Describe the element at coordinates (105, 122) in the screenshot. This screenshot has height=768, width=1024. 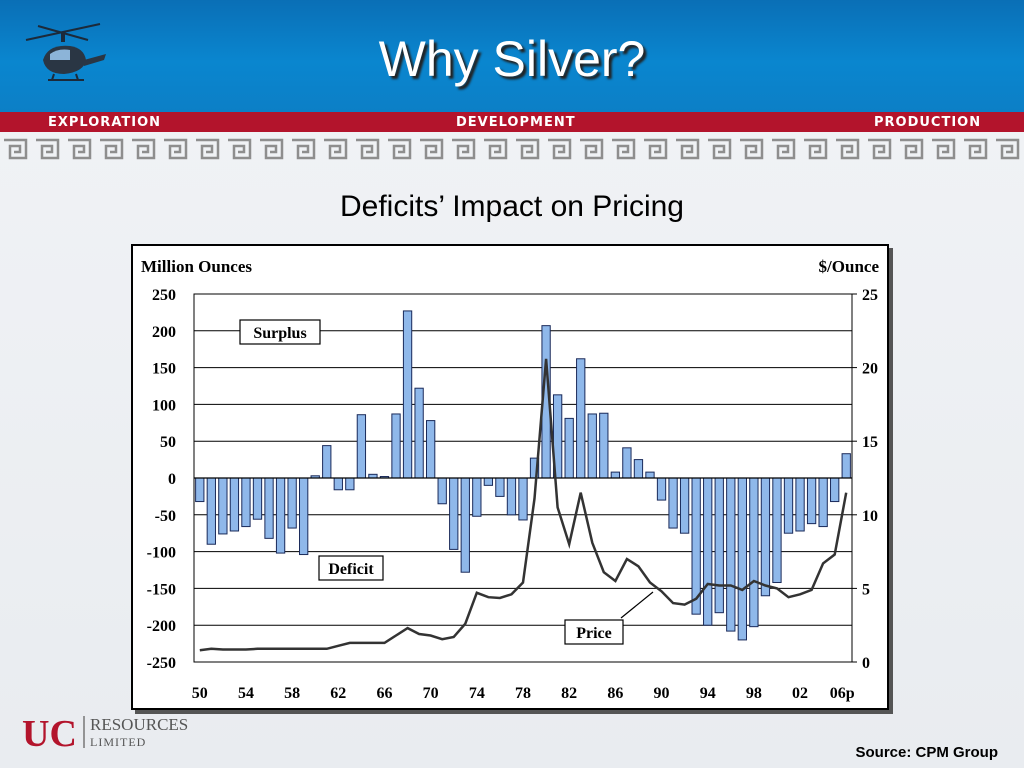
I see `band-label-exploration: EXPLORATION` at that location.